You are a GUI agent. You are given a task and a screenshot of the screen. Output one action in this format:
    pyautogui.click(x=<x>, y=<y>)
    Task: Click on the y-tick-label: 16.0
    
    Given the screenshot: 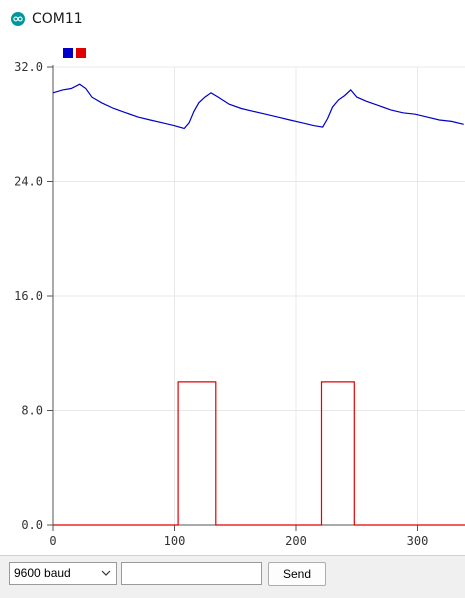 What is the action you would take?
    pyautogui.click(x=28, y=296)
    